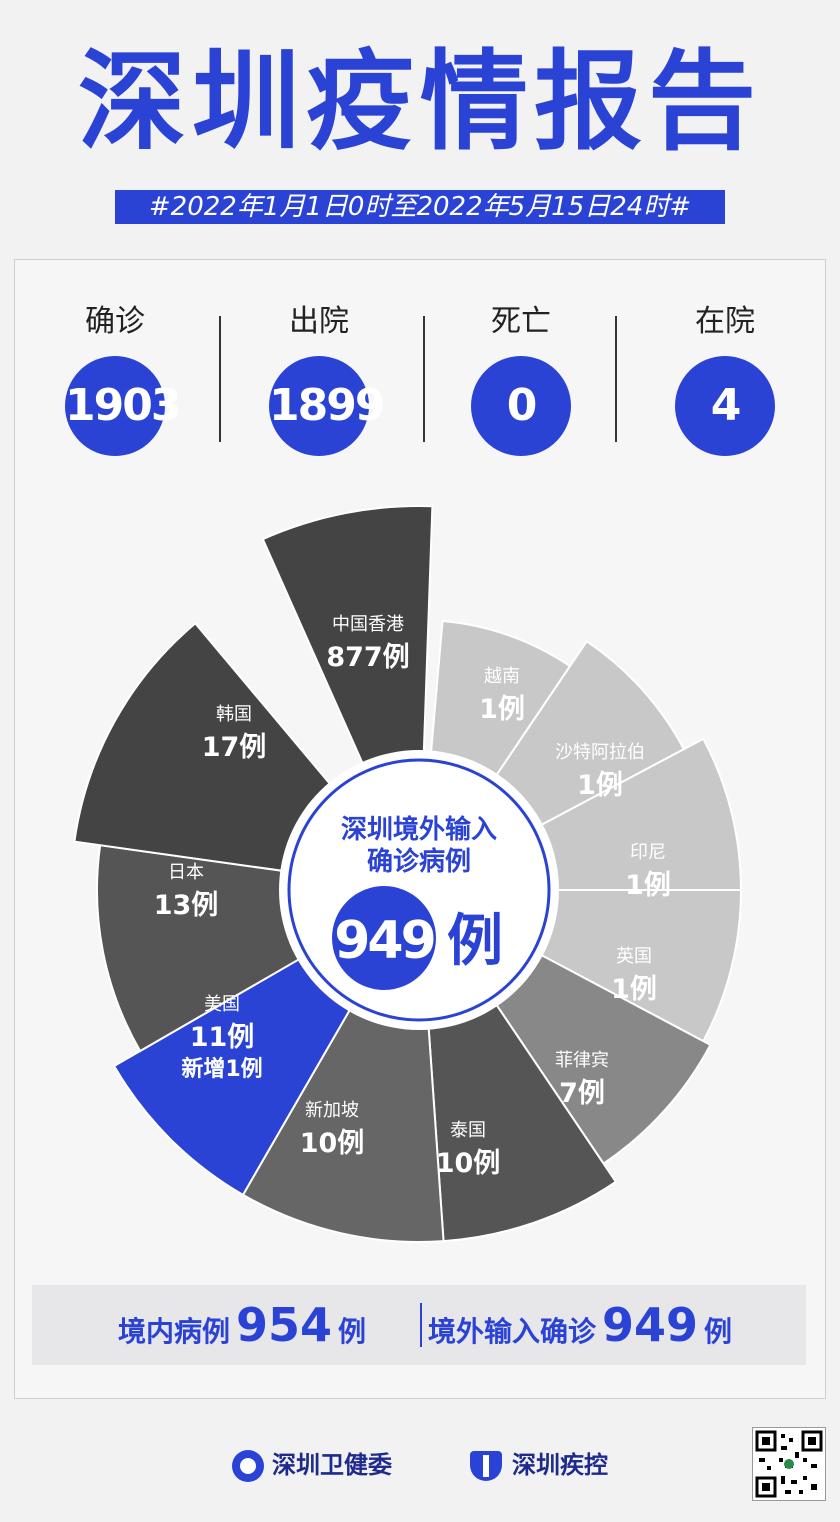 This screenshot has width=840, height=1522. I want to click on stat-label: 确诊, so click(115, 321).